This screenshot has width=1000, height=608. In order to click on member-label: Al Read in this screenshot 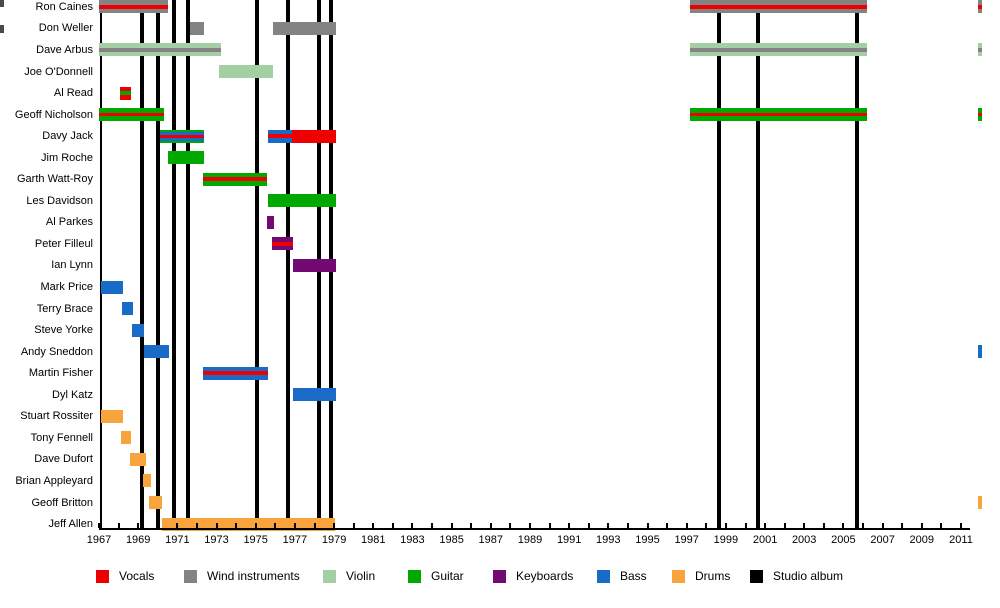, I will do `click(73, 93)`.